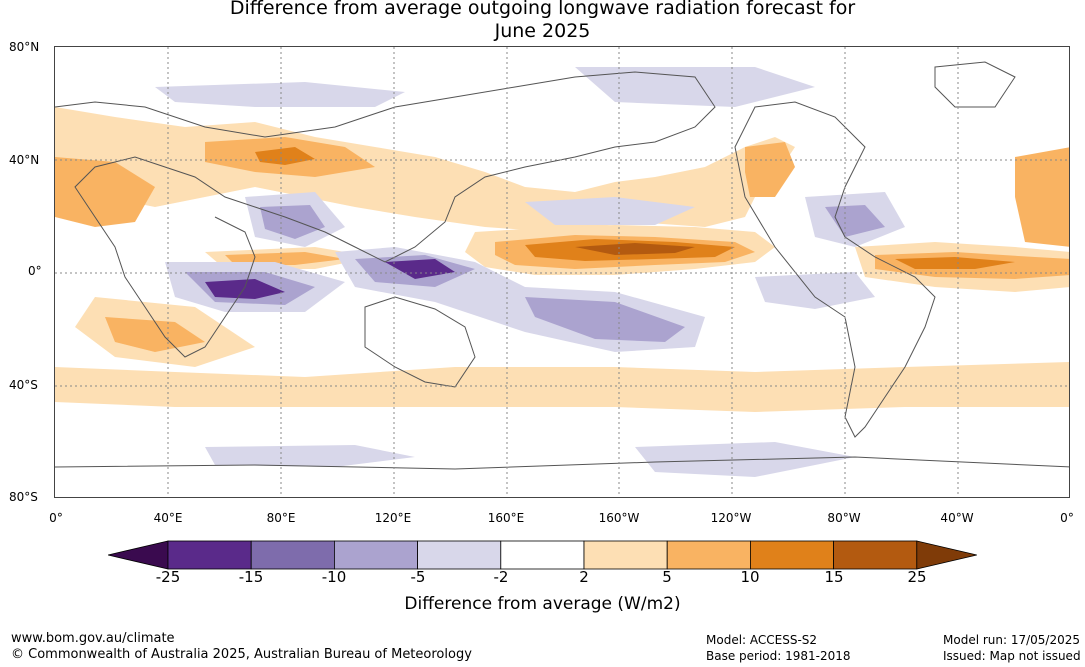 The image size is (1085, 667). I want to click on colorbar-tick: -25, so click(168, 577).